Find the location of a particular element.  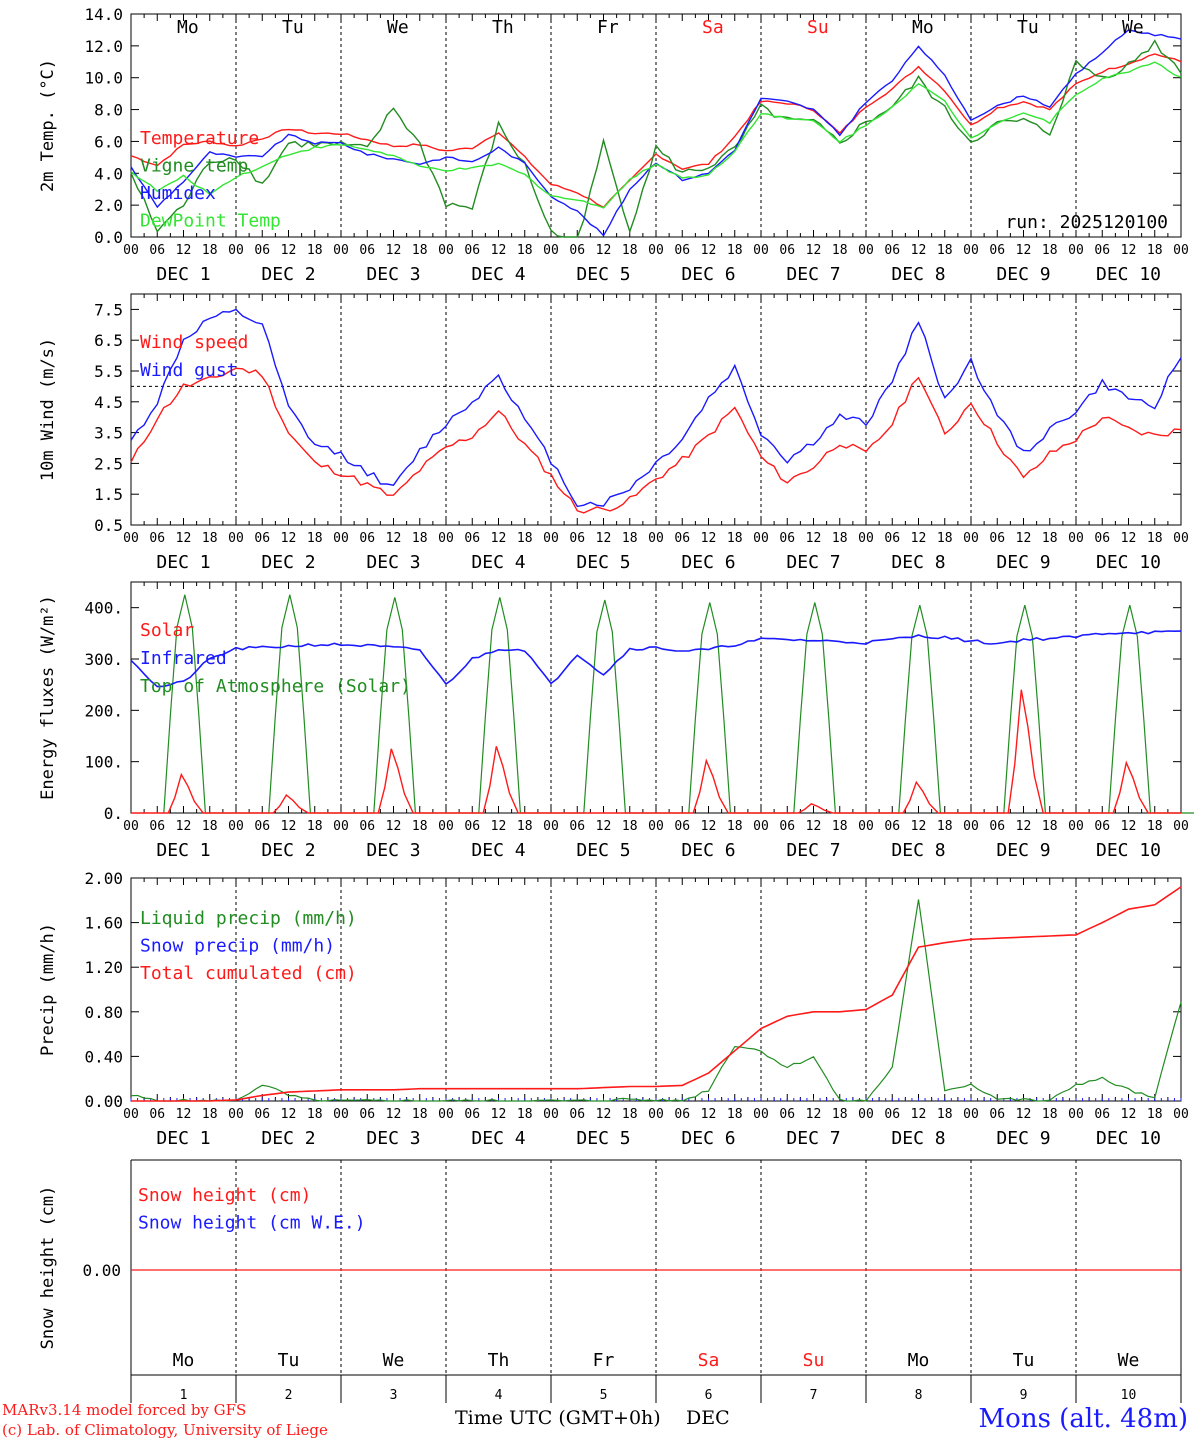

day-number: 10 is located at coordinates (1129, 1395).